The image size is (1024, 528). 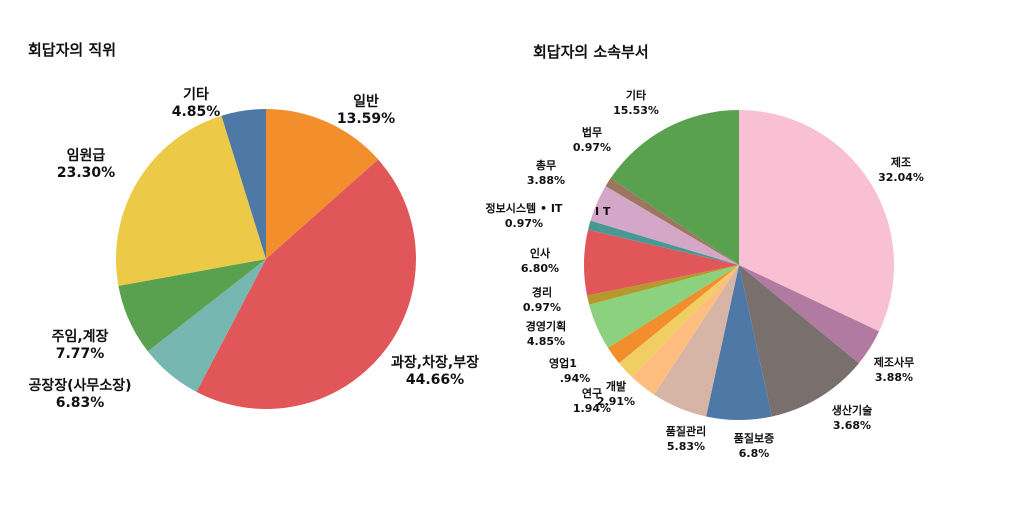 What do you see at coordinates (852, 410) in the screenshot?
I see `pie2-label-2: 생산기술` at bounding box center [852, 410].